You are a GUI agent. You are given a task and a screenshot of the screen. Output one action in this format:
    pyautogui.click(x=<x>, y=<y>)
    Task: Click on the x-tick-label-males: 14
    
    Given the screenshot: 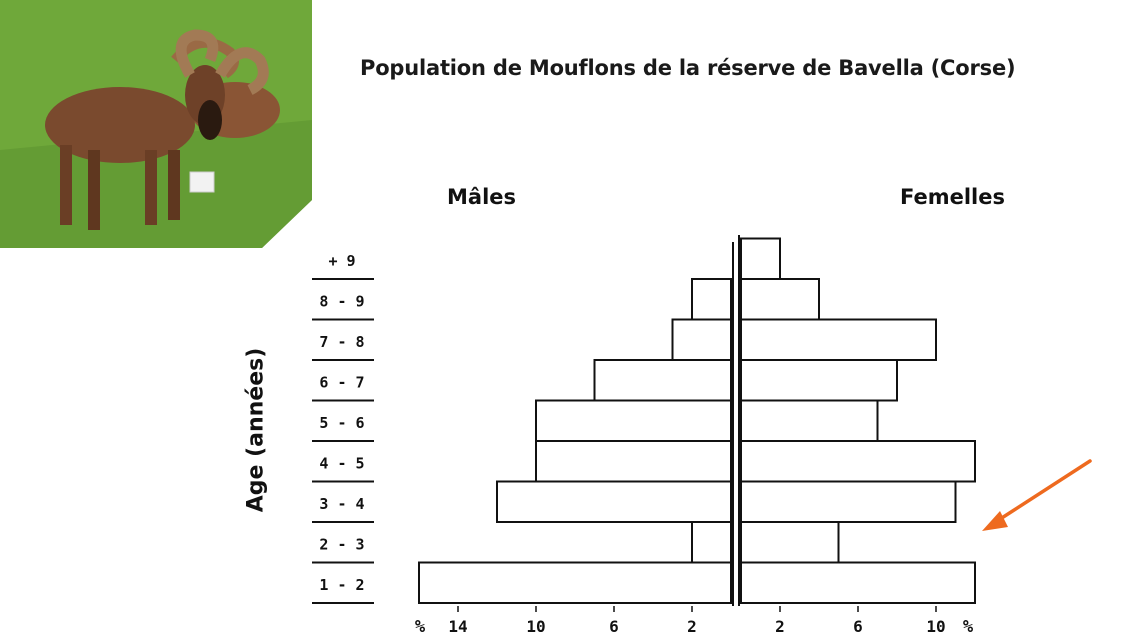 What is the action you would take?
    pyautogui.click(x=457, y=626)
    